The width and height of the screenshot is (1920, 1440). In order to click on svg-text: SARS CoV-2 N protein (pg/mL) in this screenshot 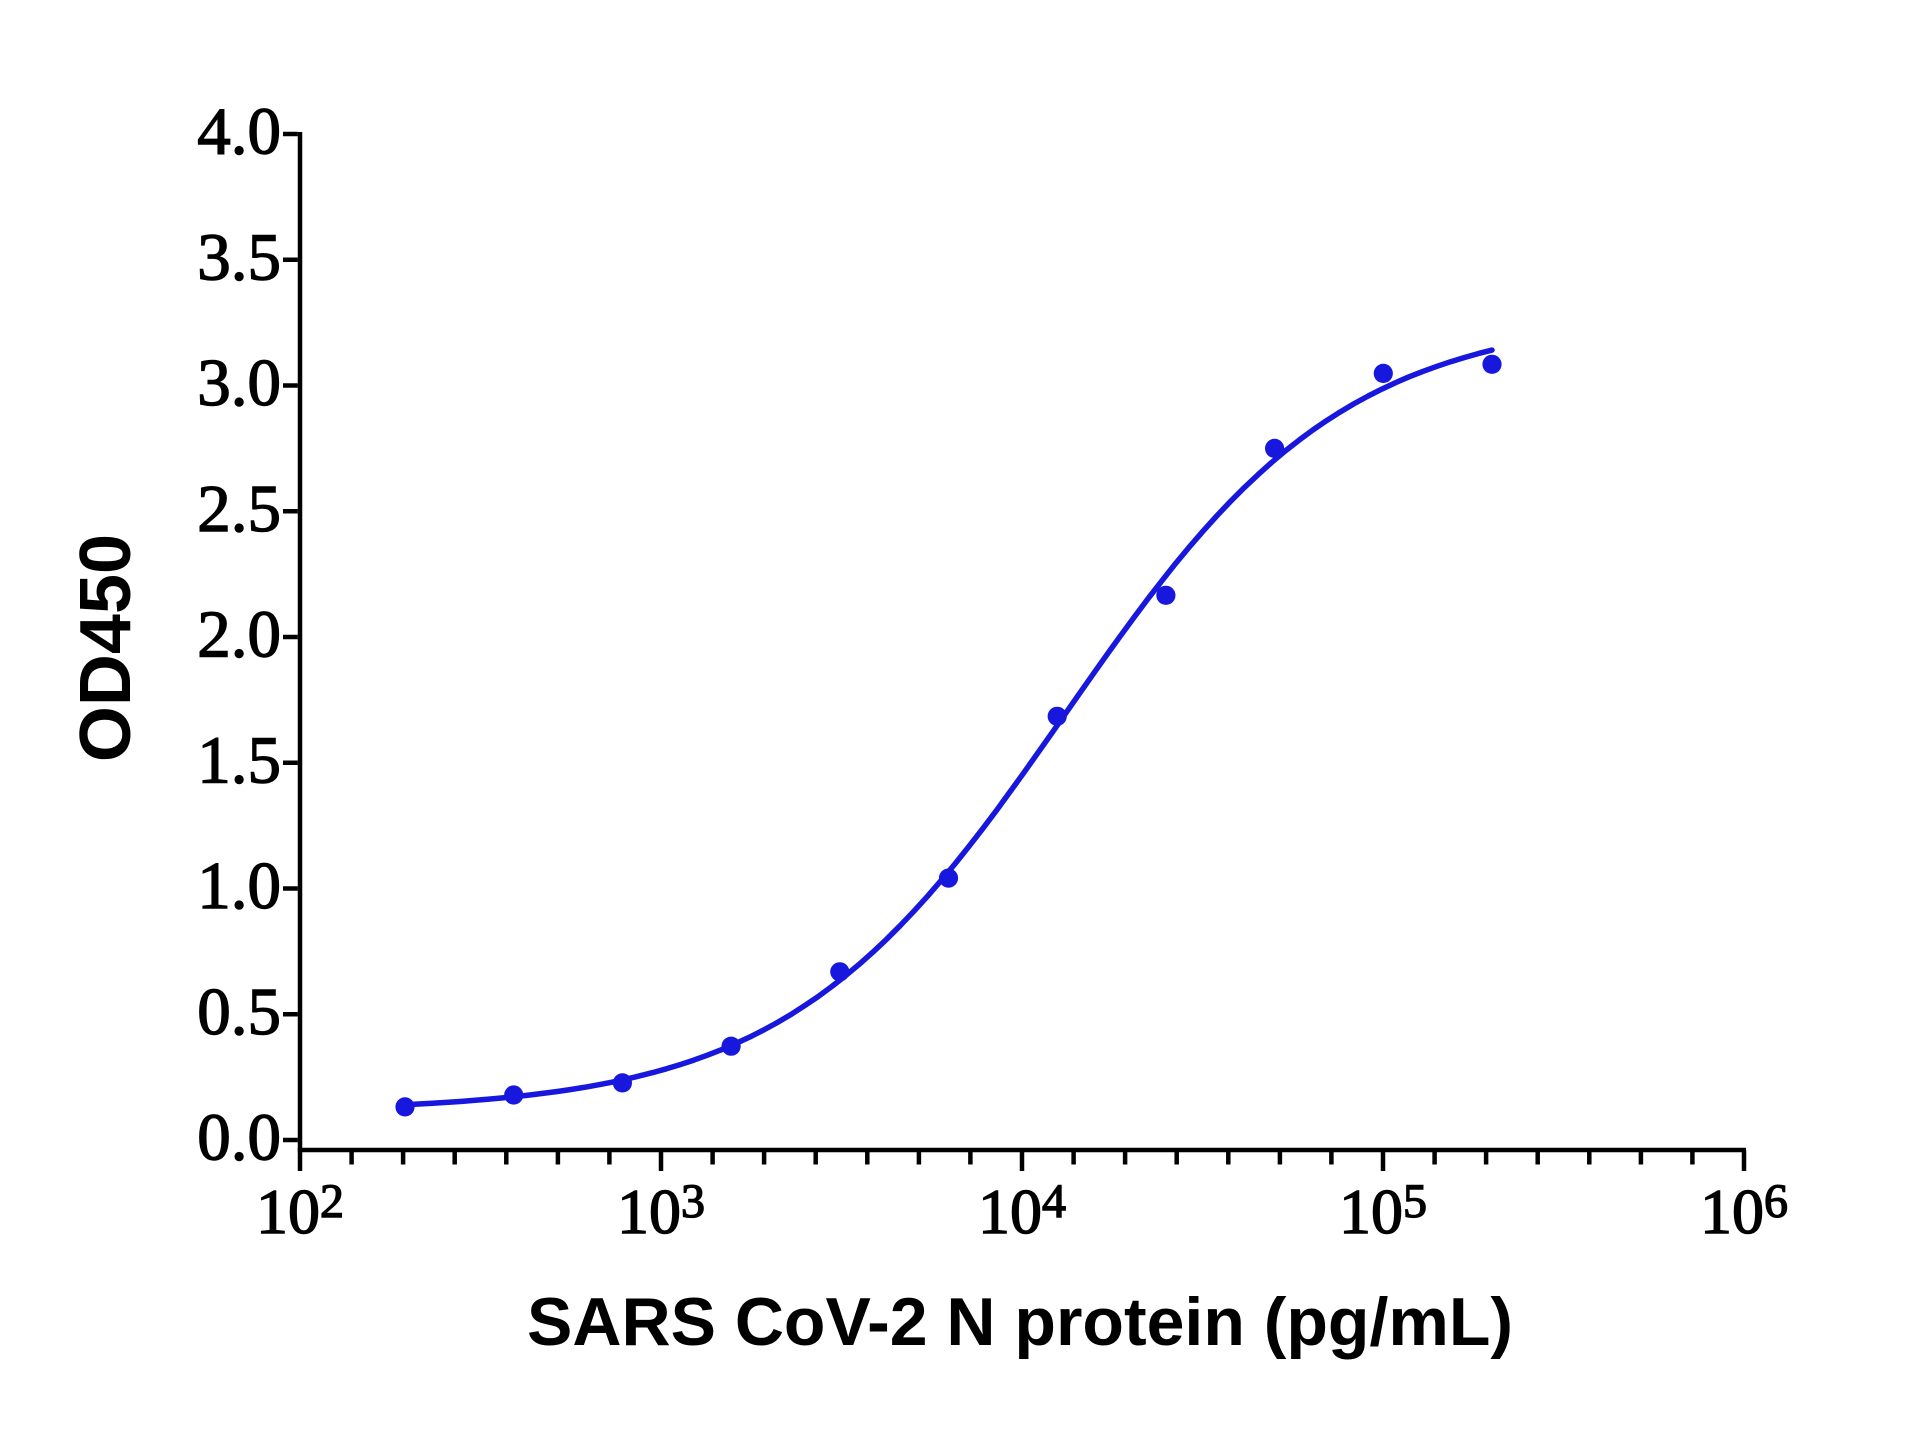, I will do `click(1020, 1322)`.